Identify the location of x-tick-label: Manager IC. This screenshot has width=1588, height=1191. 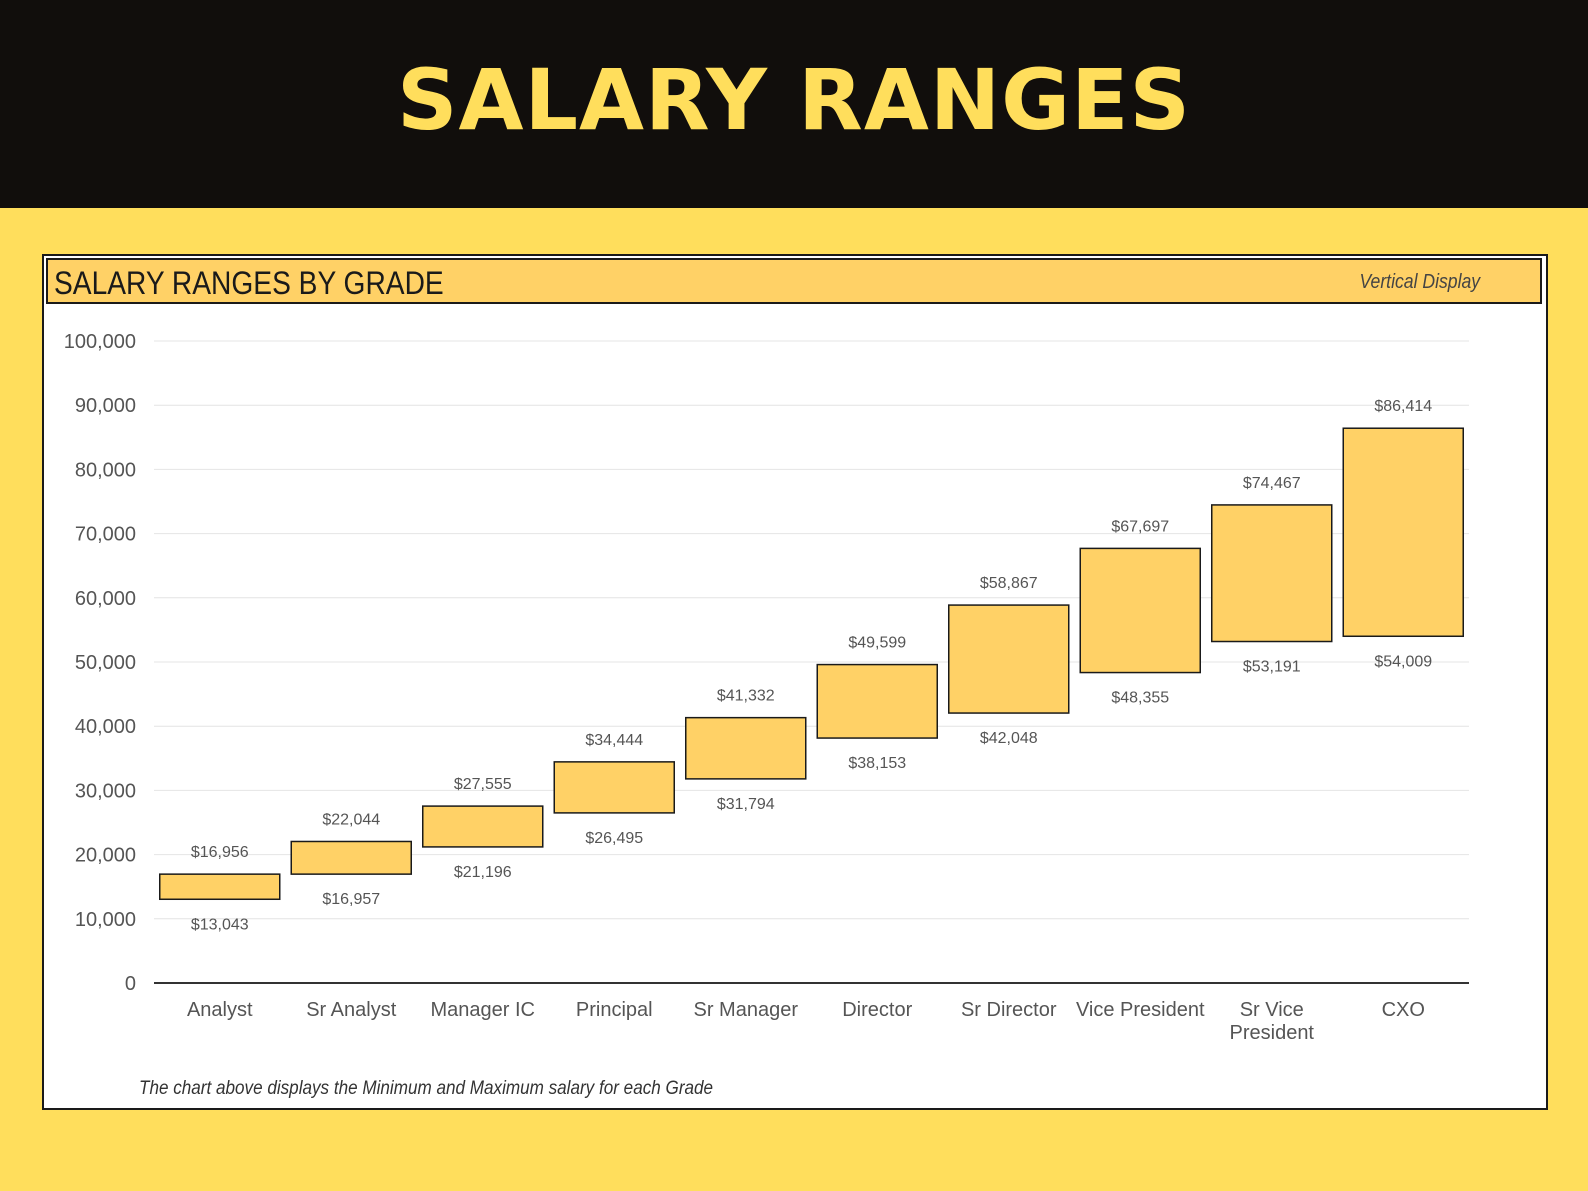
(483, 1010).